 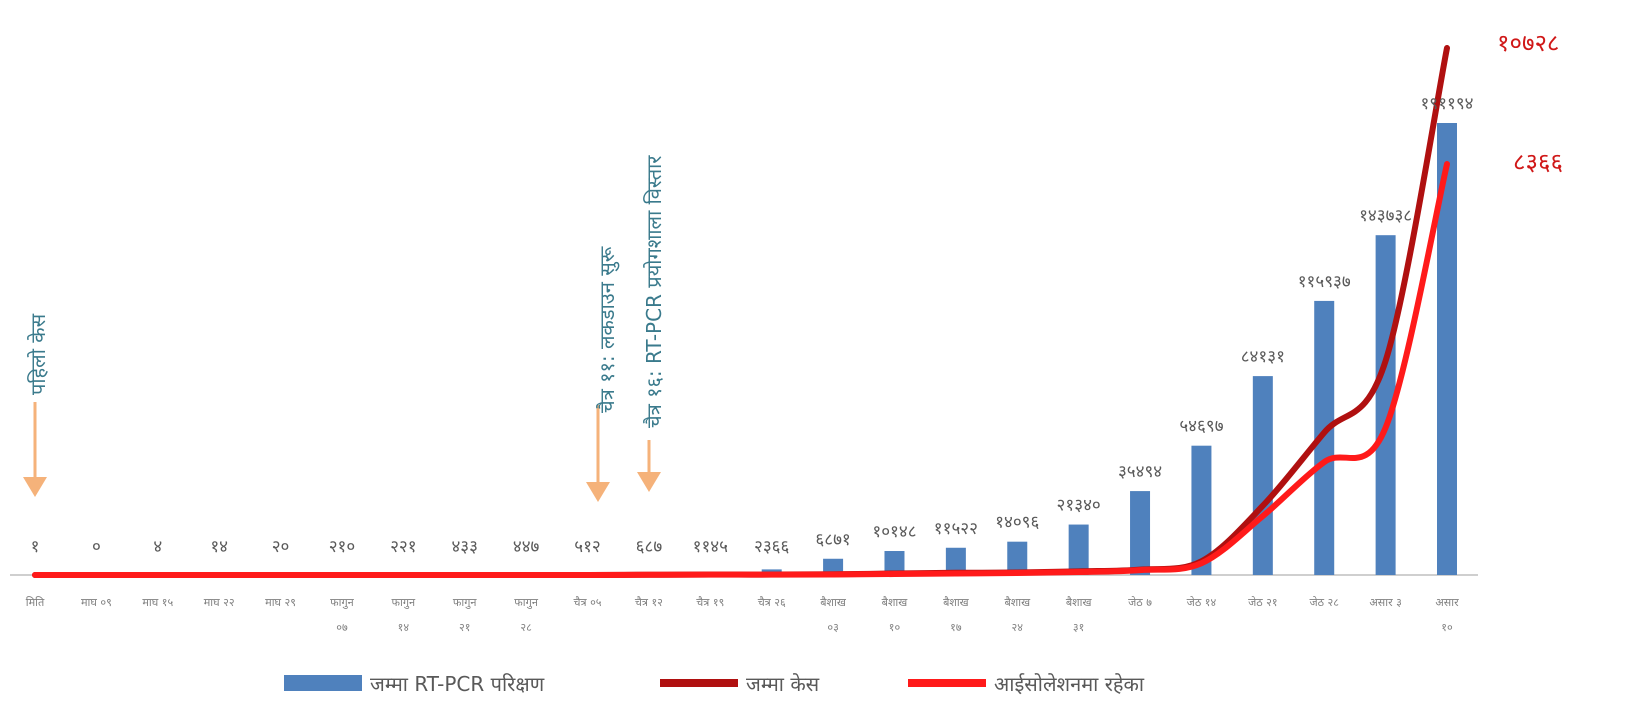 I want to click on legend-swatch-tests, so click(x=323, y=683).